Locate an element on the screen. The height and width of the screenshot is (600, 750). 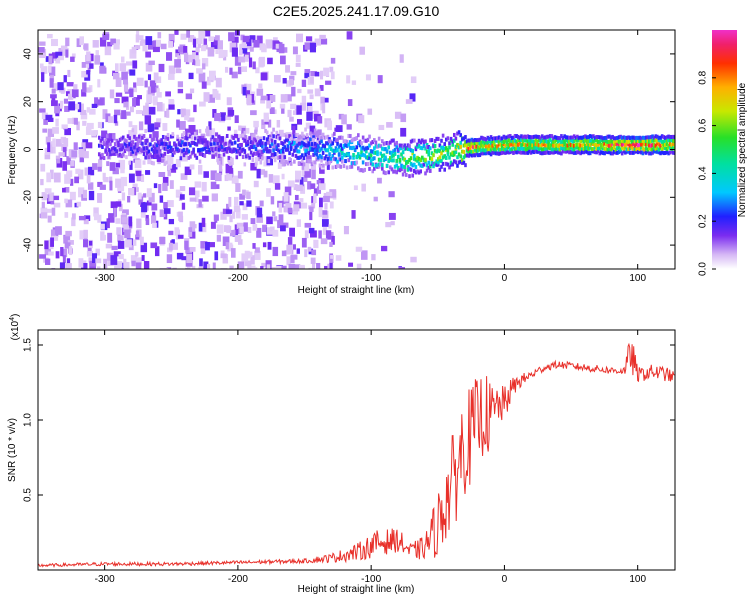
snr-scale-prefix: (x10 is located at coordinates (15, 330).